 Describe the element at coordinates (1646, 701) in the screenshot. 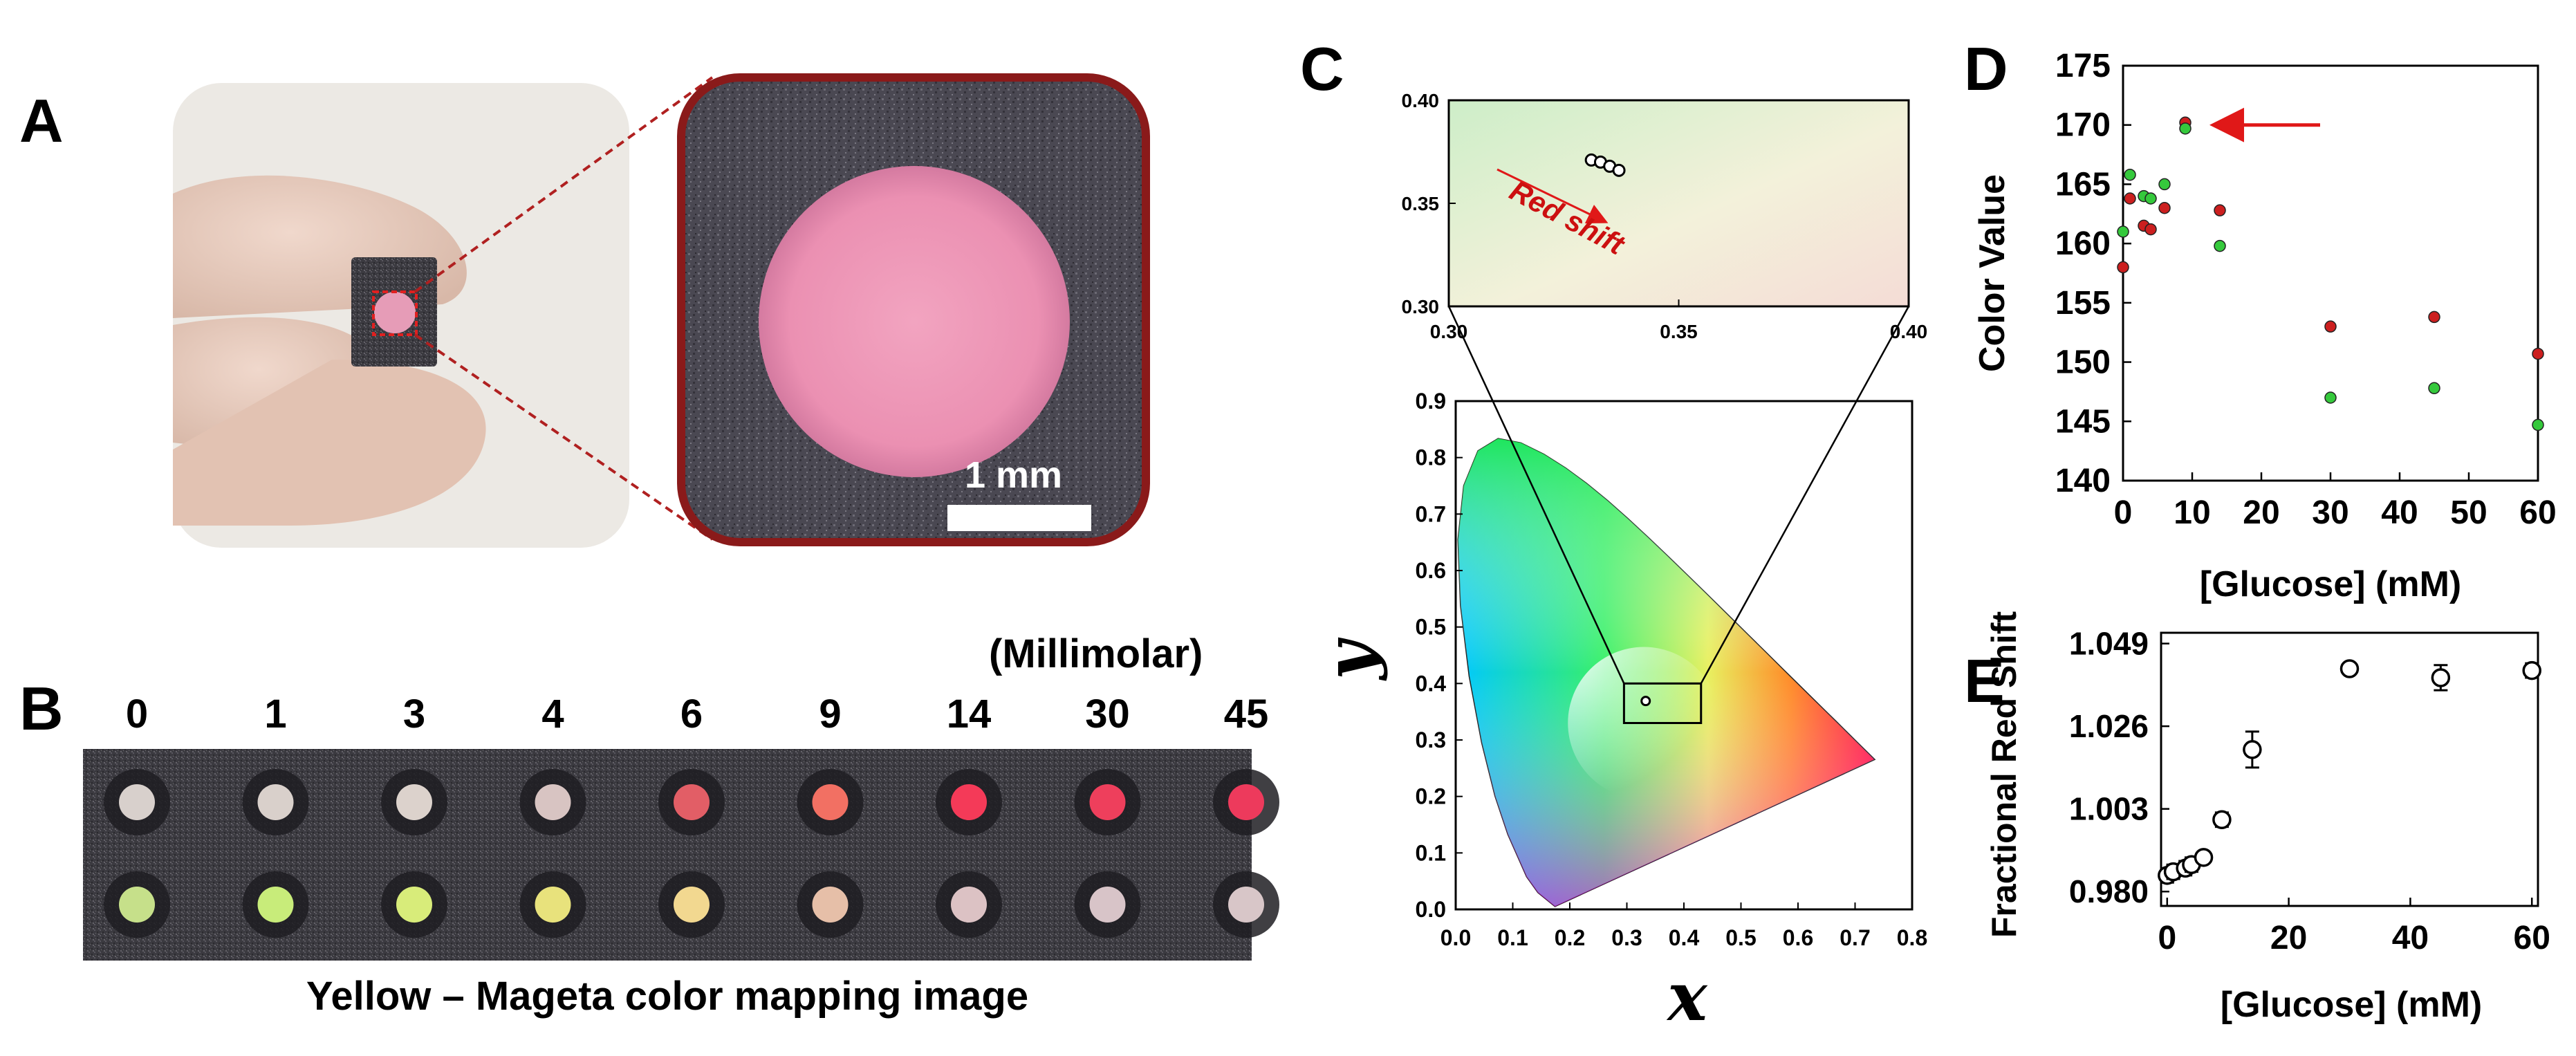

I see `main-data-point` at that location.